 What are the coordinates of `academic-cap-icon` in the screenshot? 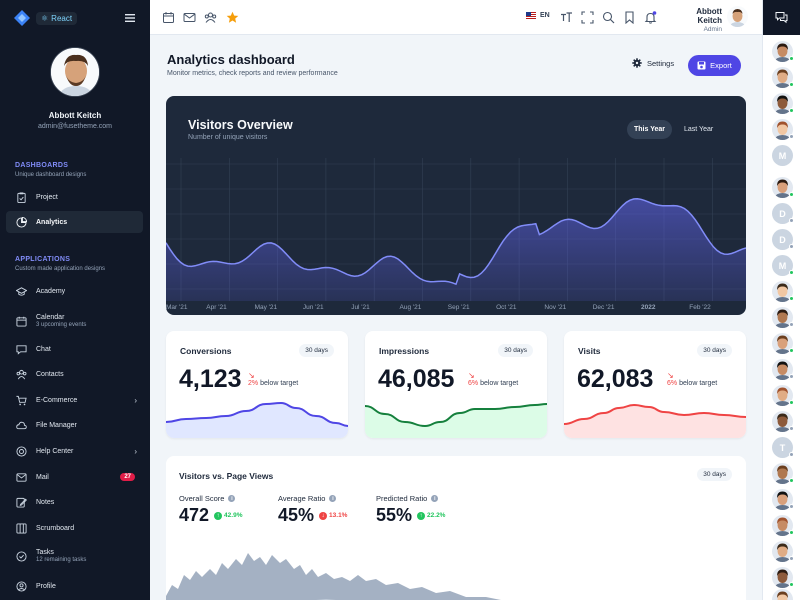 It's located at (21, 291).